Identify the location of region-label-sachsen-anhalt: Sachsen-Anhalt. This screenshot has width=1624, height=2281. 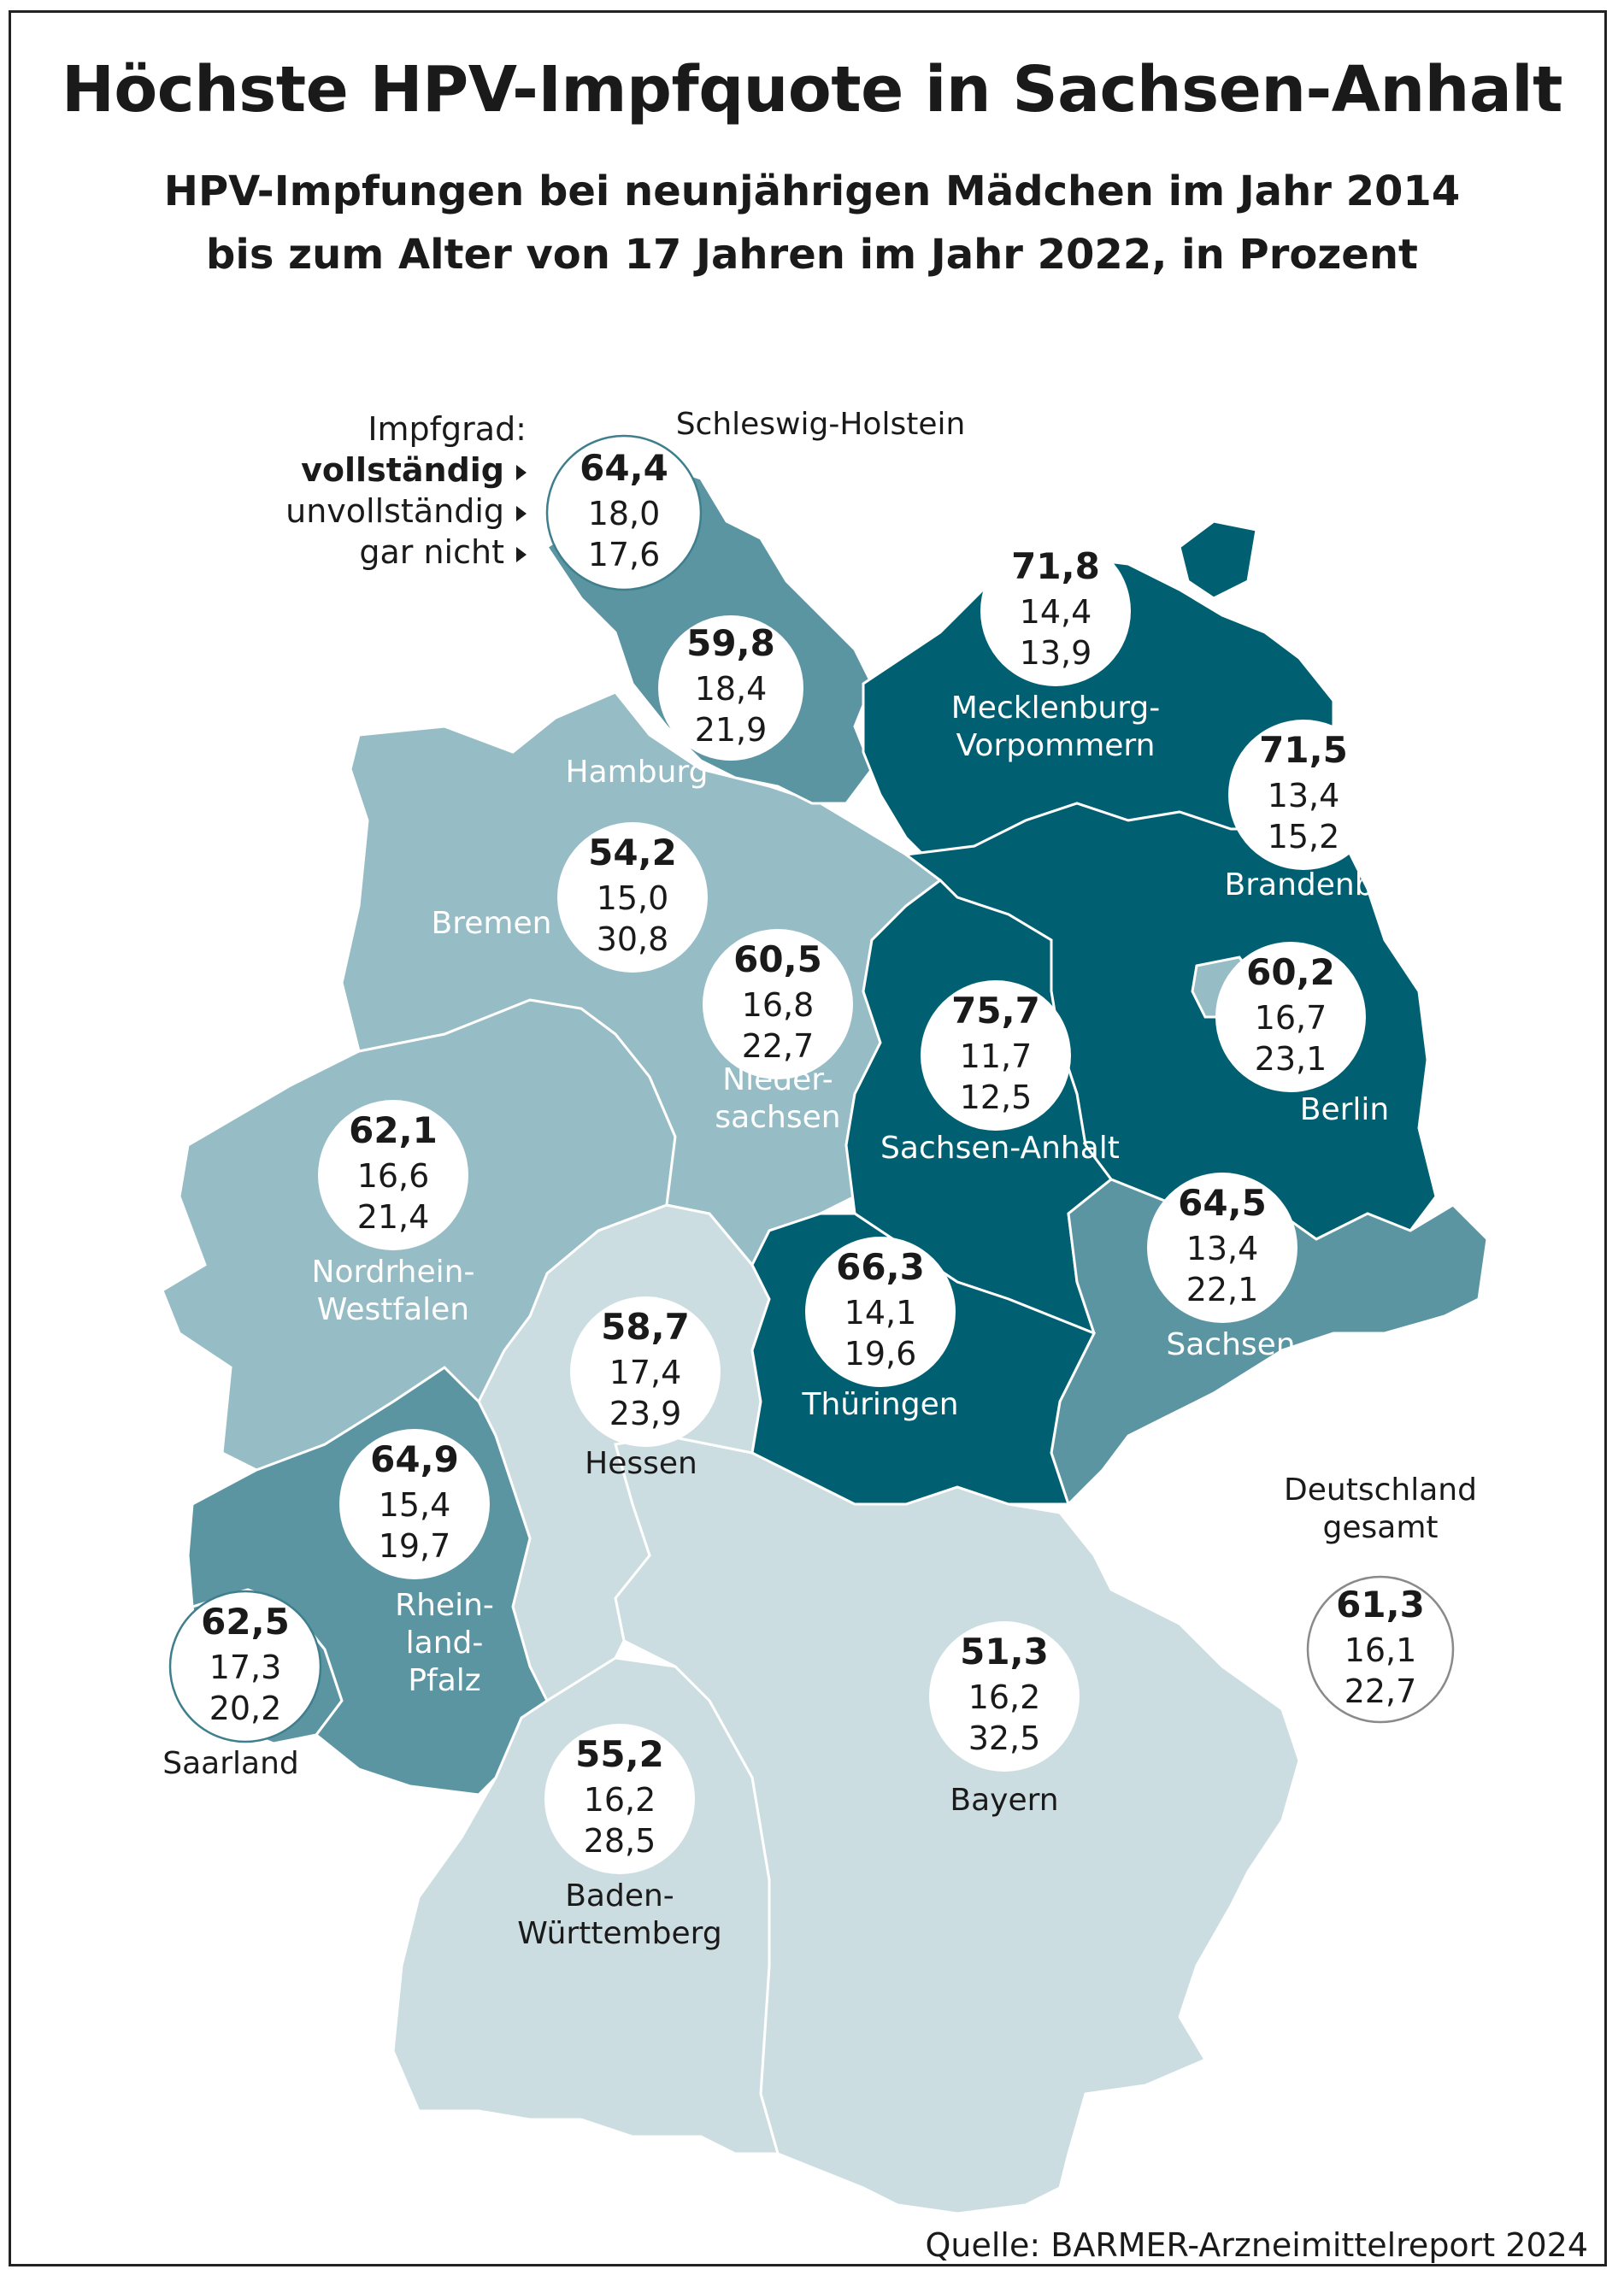
(1000, 1148).